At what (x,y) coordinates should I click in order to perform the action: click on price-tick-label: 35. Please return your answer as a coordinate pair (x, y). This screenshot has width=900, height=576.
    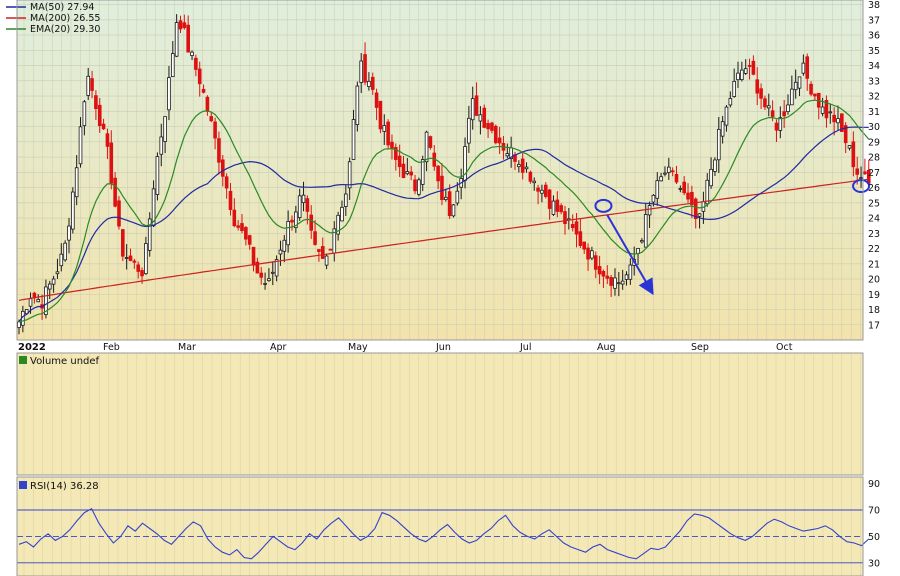
    Looking at the image, I should click on (874, 51).